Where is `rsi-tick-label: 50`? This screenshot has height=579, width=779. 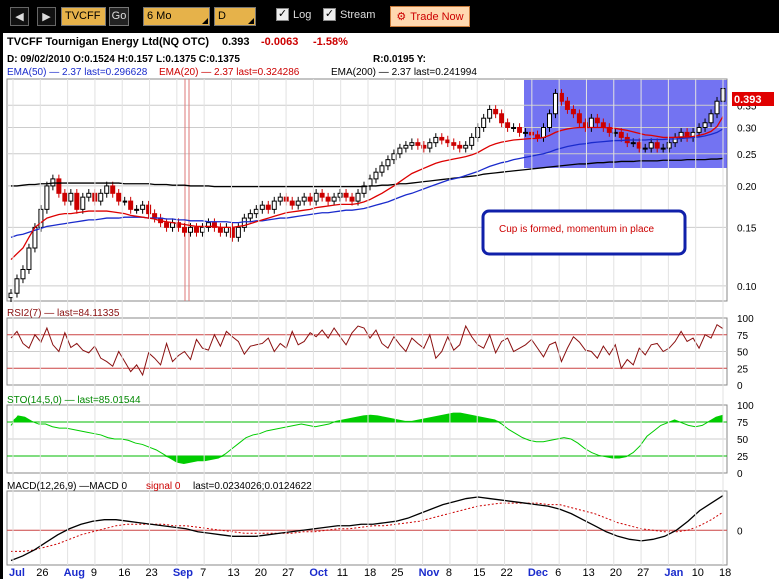 rsi-tick-label: 50 is located at coordinates (743, 353).